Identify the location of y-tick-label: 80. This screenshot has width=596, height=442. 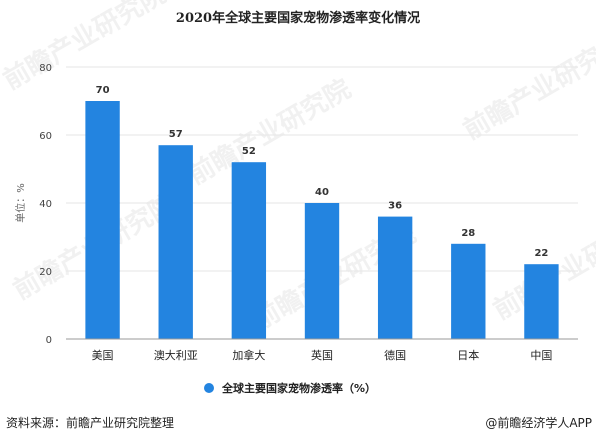
(45, 68).